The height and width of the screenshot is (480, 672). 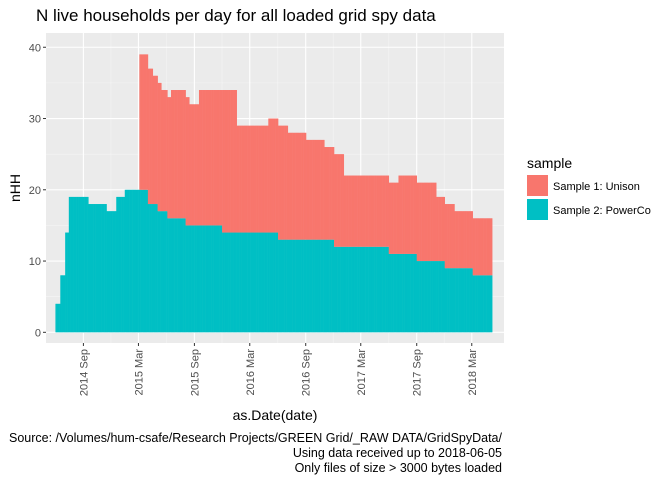 What do you see at coordinates (275, 415) in the screenshot?
I see `x-axis-title: as.Date(date)` at bounding box center [275, 415].